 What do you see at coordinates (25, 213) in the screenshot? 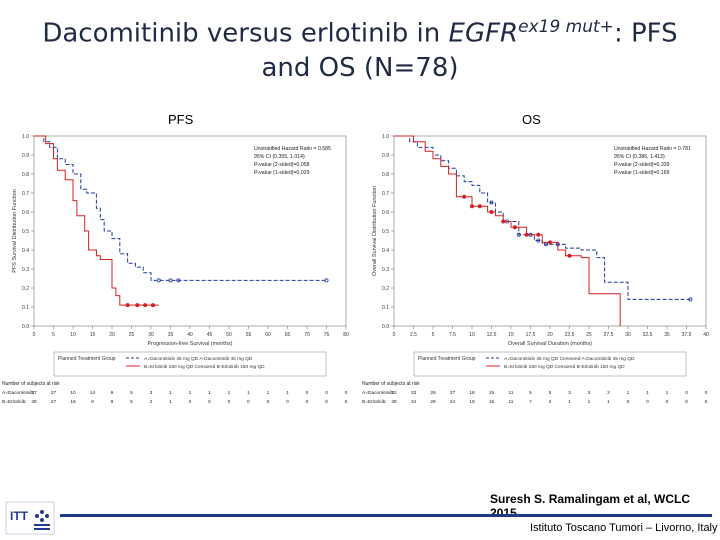
I see `y-tick-label: 0.6` at bounding box center [25, 213].